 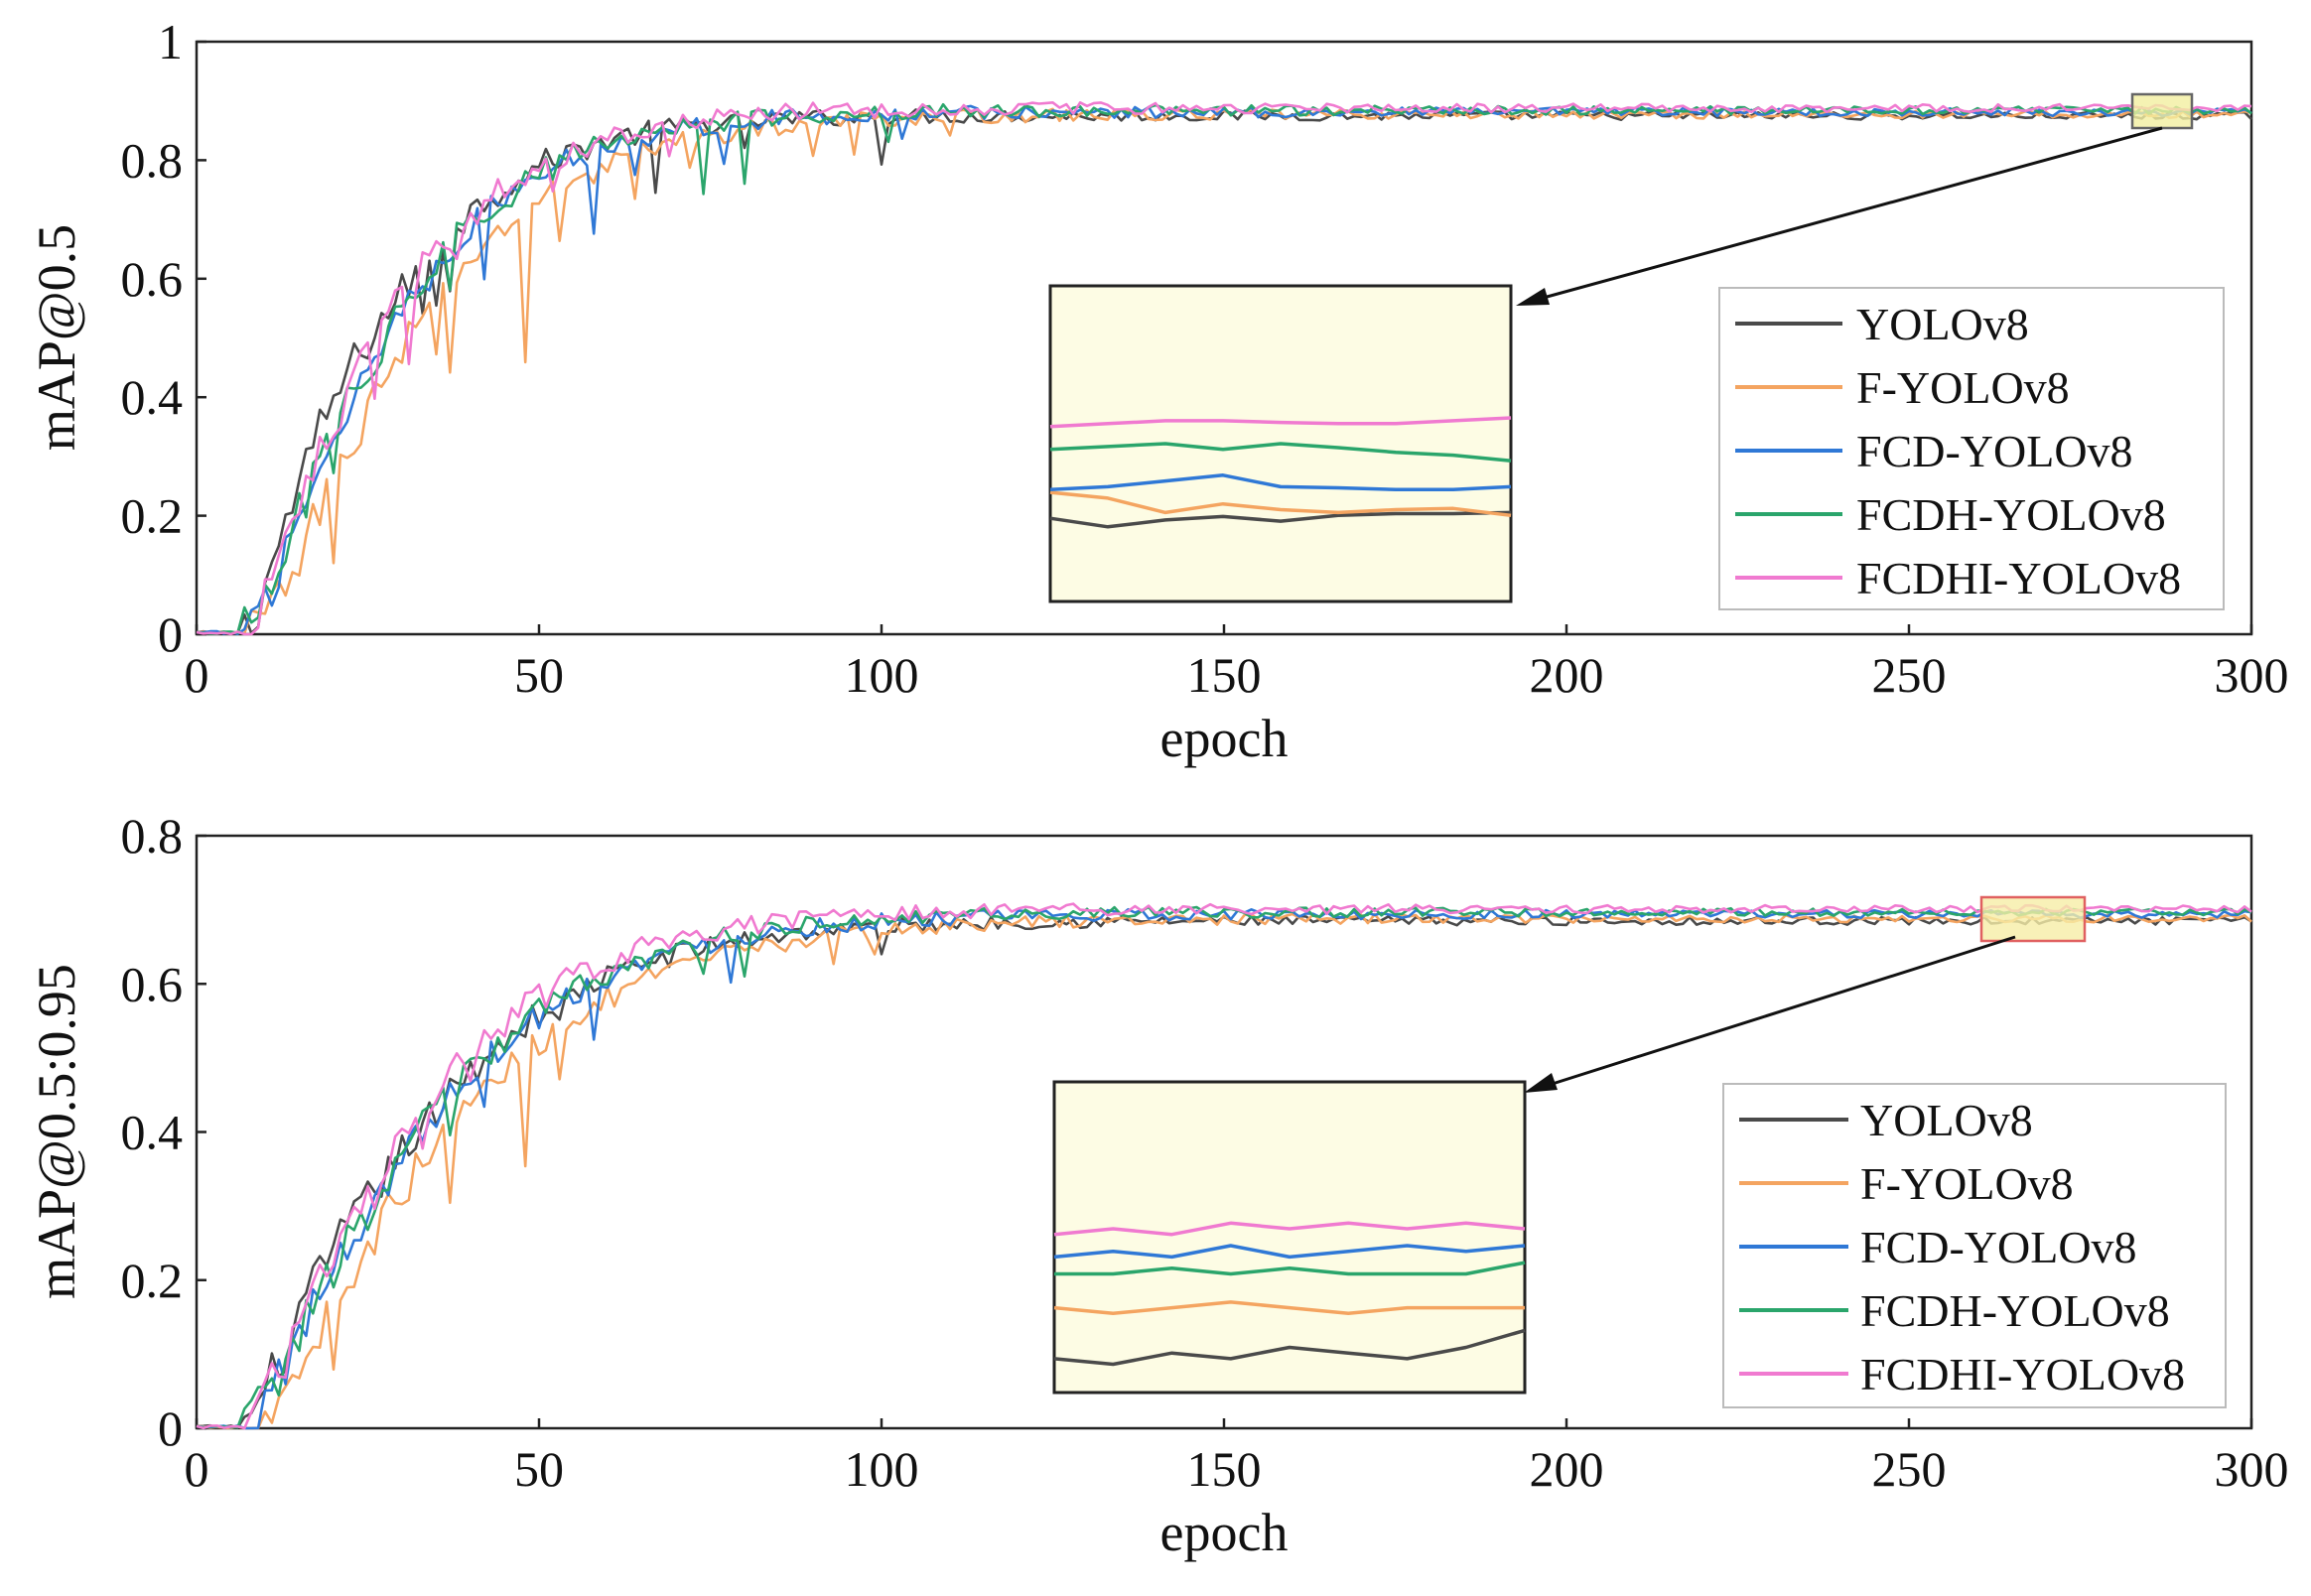 I want to click on bottom-inset, so click(x=1290, y=1237).